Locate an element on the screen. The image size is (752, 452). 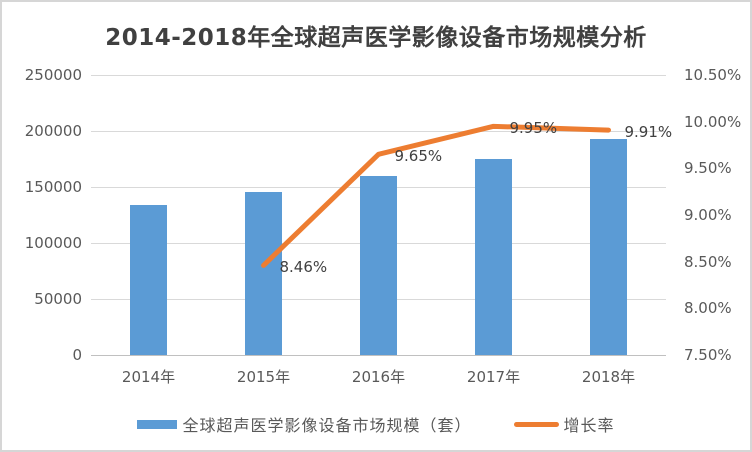
chart-title: 2014-2018年全球超声医学影像设备市场规模分析 is located at coordinates (376, 38).